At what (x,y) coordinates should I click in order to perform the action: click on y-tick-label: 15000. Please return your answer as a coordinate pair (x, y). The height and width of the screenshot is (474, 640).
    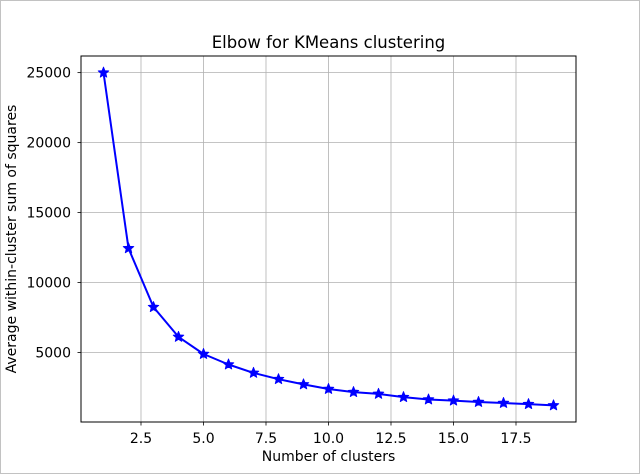
    Looking at the image, I should click on (48, 214).